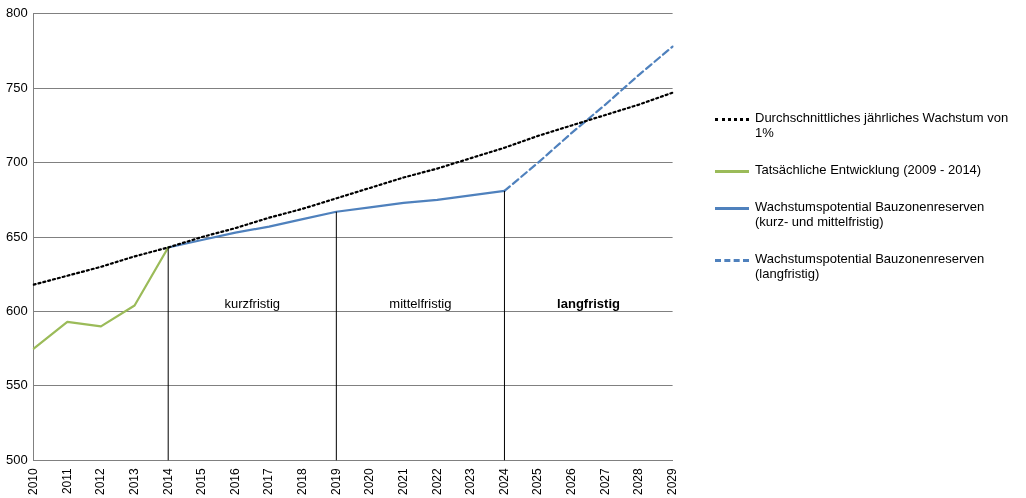 The image size is (1026, 498). Describe the element at coordinates (638, 481) in the screenshot. I see `x-tick-label: 2028` at that location.